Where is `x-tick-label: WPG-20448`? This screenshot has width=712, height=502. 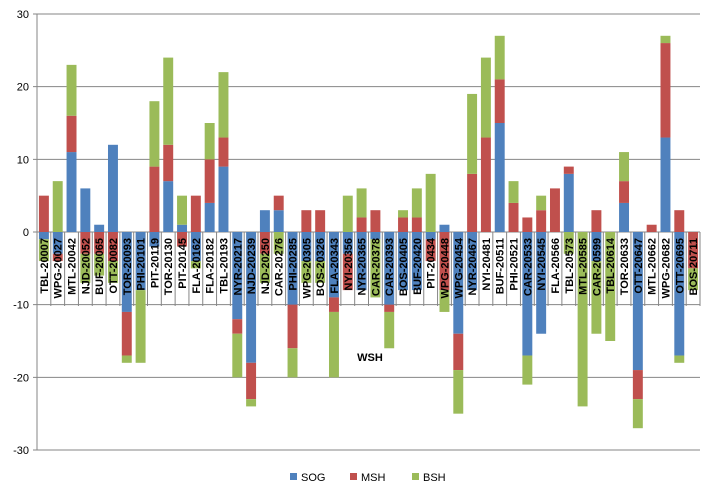 x-tick-label: WPG-20448 is located at coordinates (445, 268).